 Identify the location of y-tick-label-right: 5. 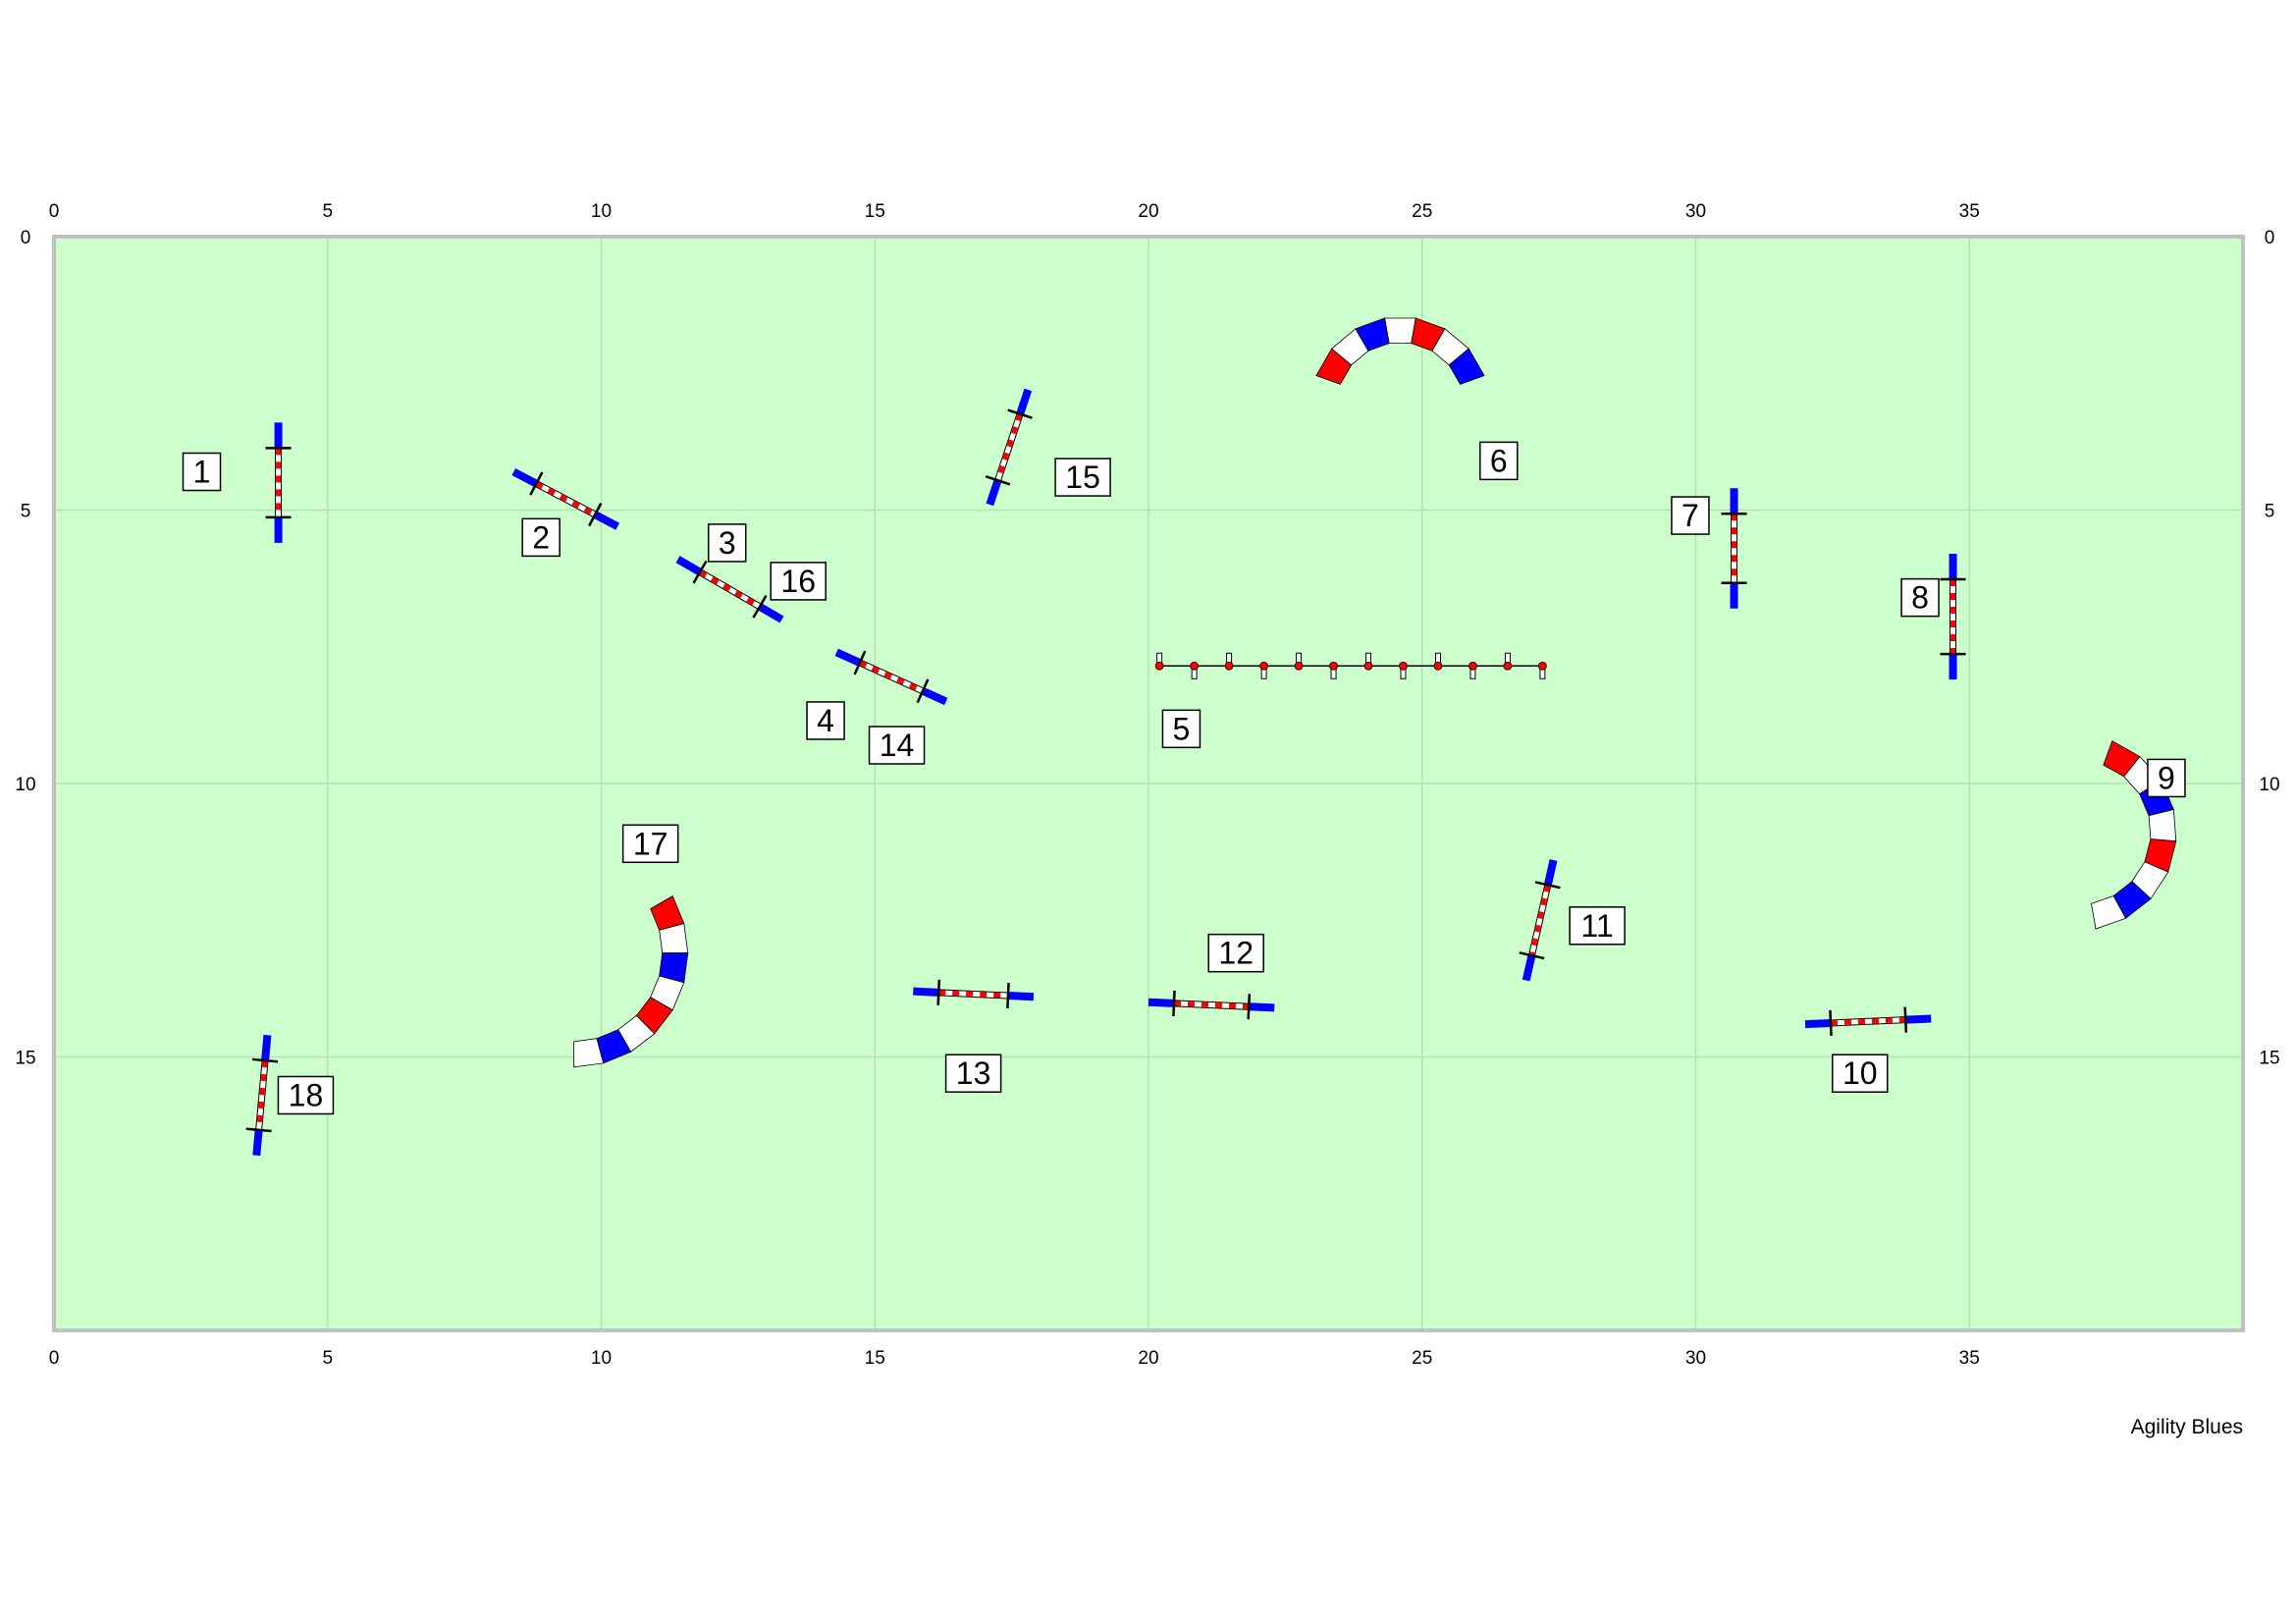
(2270, 512).